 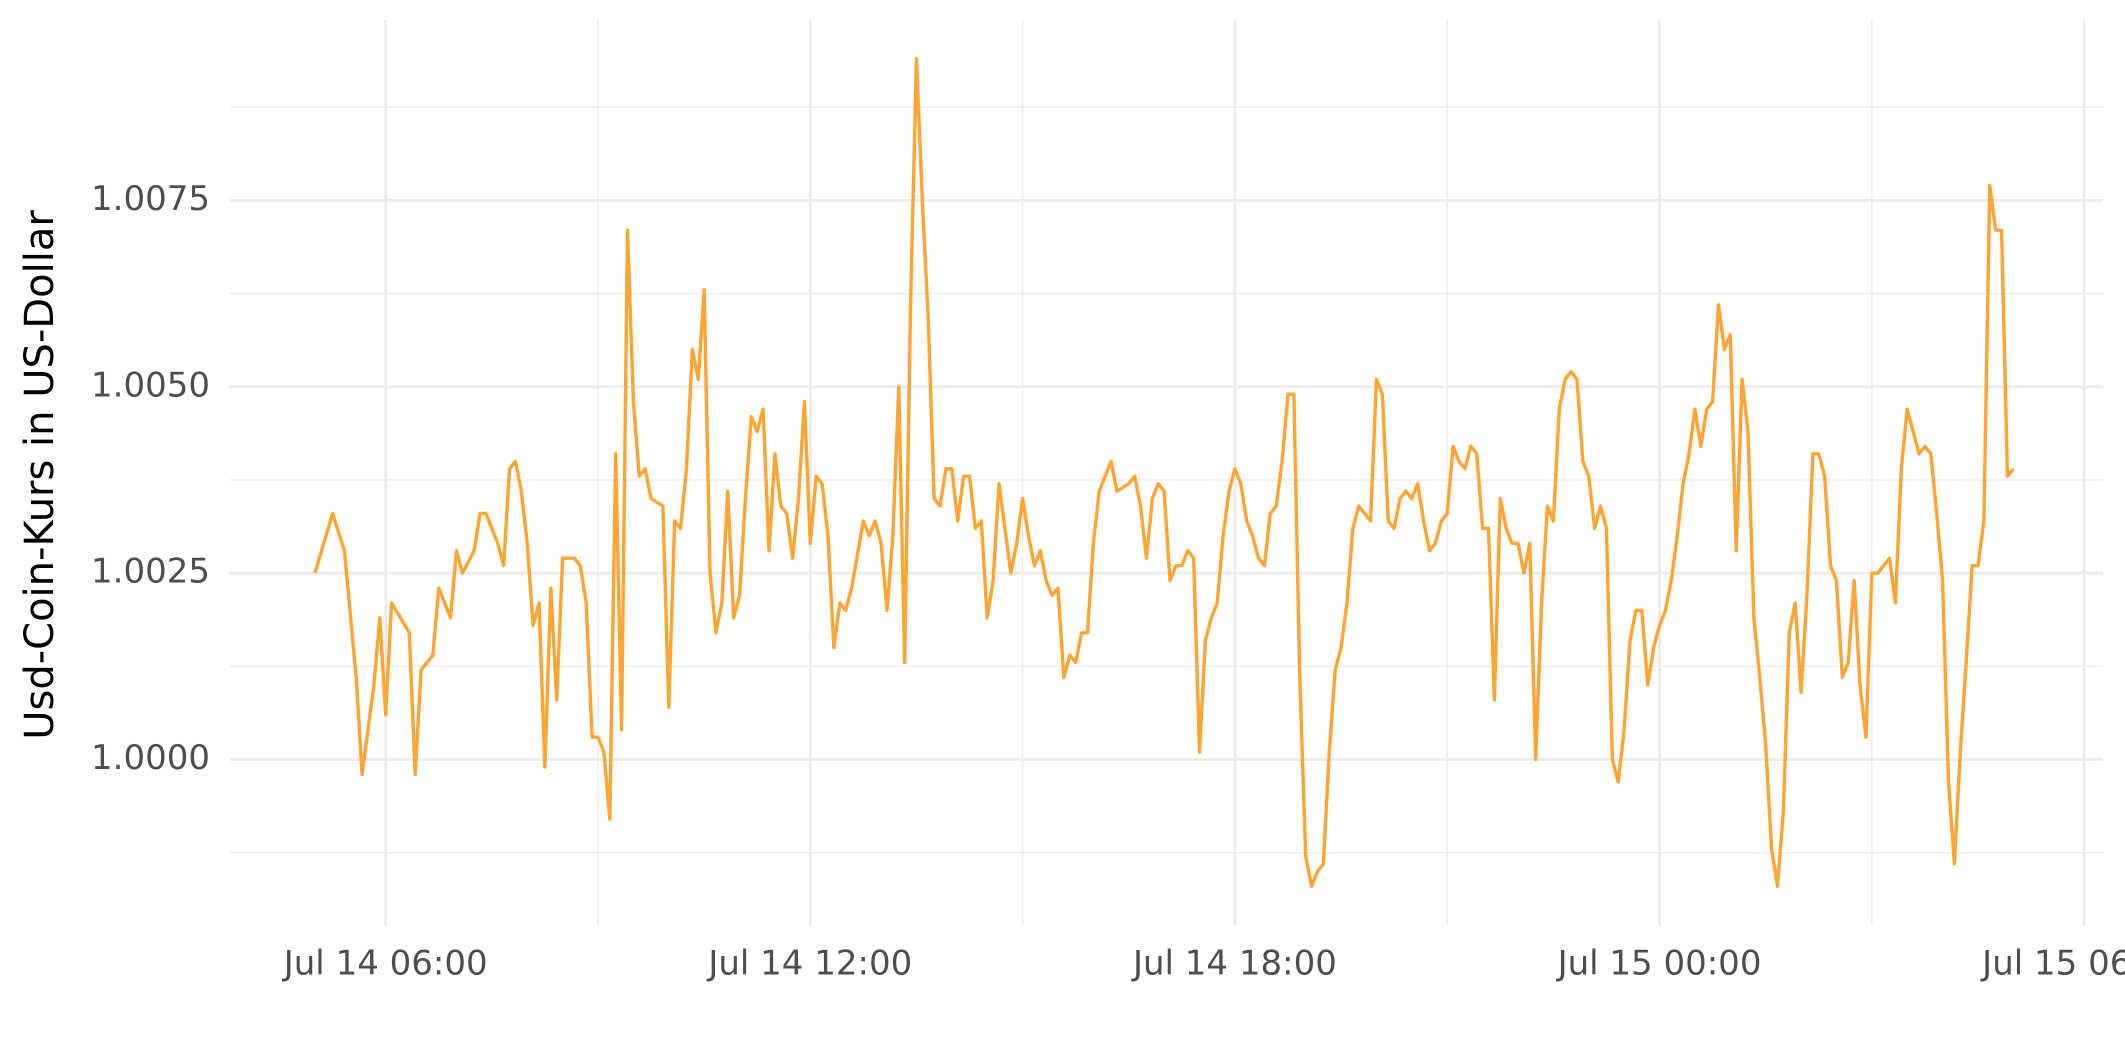 What do you see at coordinates (150, 758) in the screenshot?
I see `y-tick-label: 1.0000` at bounding box center [150, 758].